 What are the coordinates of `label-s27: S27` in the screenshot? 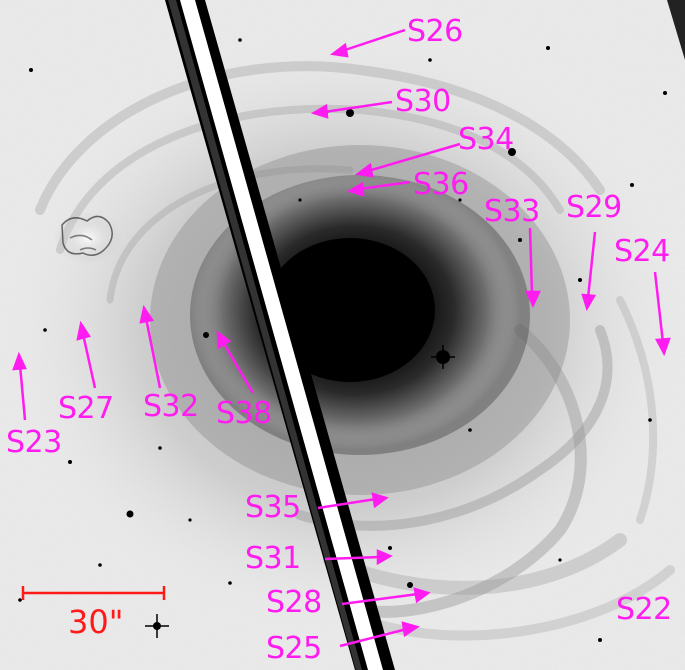 It's located at (86, 408).